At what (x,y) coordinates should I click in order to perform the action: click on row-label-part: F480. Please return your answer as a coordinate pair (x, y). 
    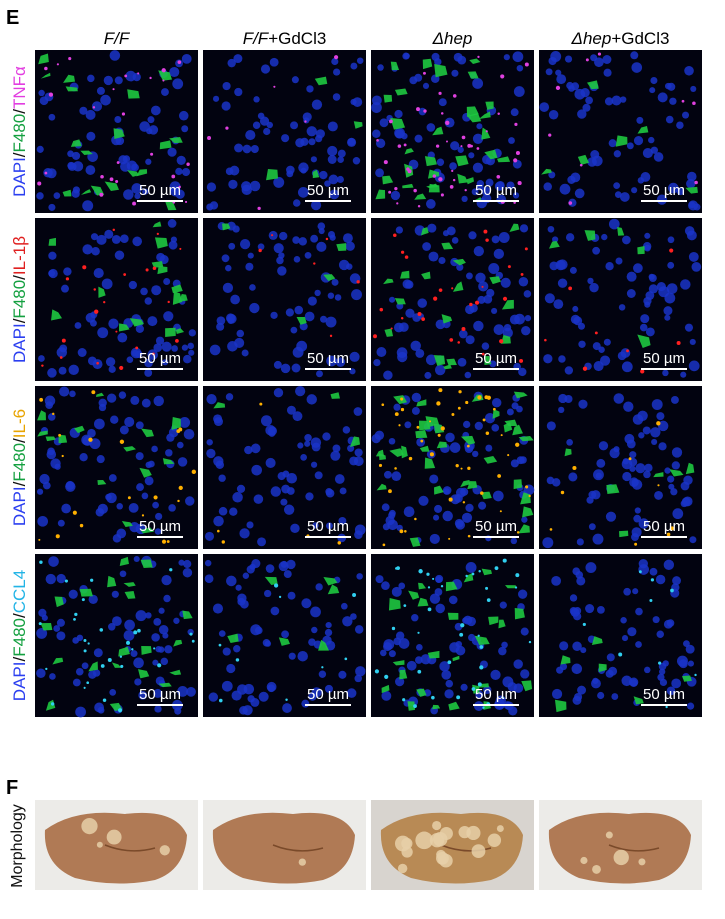
    Looking at the image, I should click on (19, 133).